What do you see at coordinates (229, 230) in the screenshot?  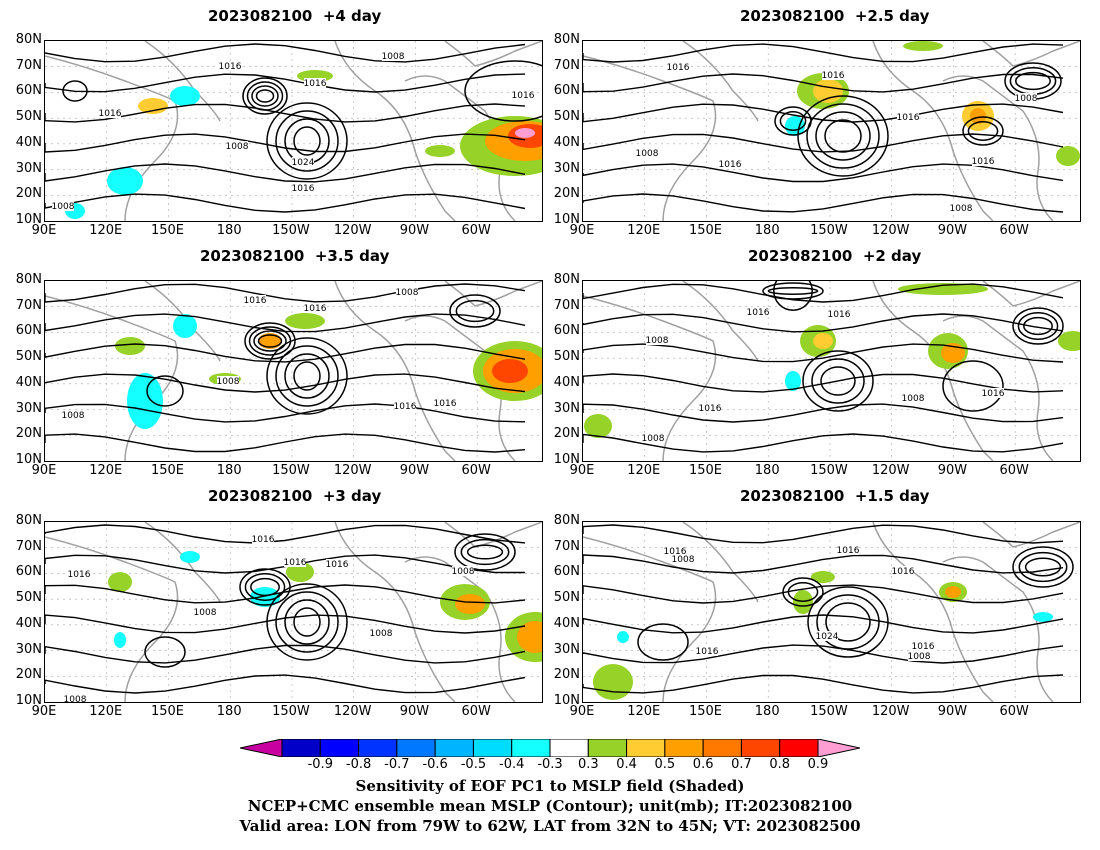 I see `longitude-tick-label: 180` at bounding box center [229, 230].